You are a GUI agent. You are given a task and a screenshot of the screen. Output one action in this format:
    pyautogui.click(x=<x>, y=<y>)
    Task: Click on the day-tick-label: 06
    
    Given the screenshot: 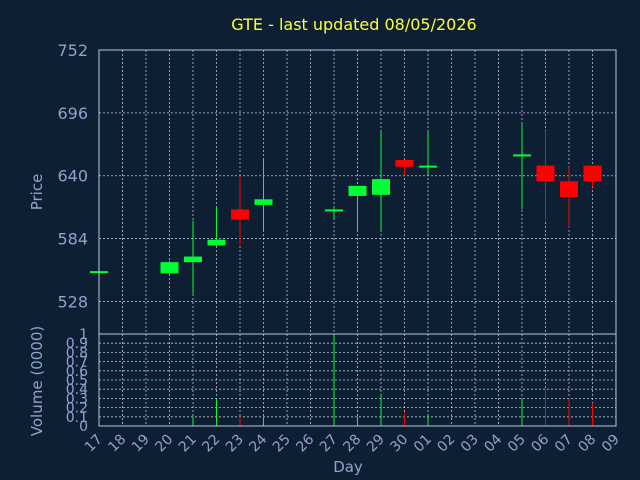 What is the action you would take?
    pyautogui.click(x=540, y=443)
    